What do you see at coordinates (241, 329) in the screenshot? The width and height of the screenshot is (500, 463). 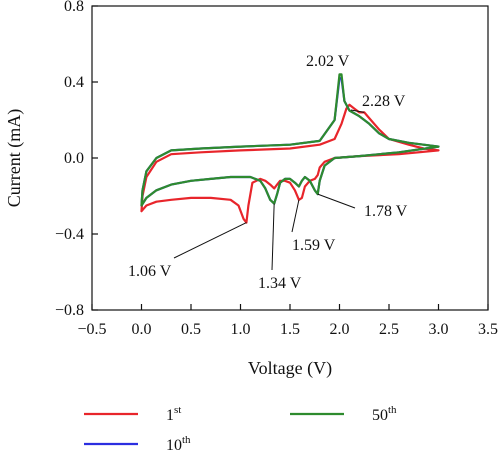 I see `x-tick-label: 1.0` at bounding box center [241, 329].